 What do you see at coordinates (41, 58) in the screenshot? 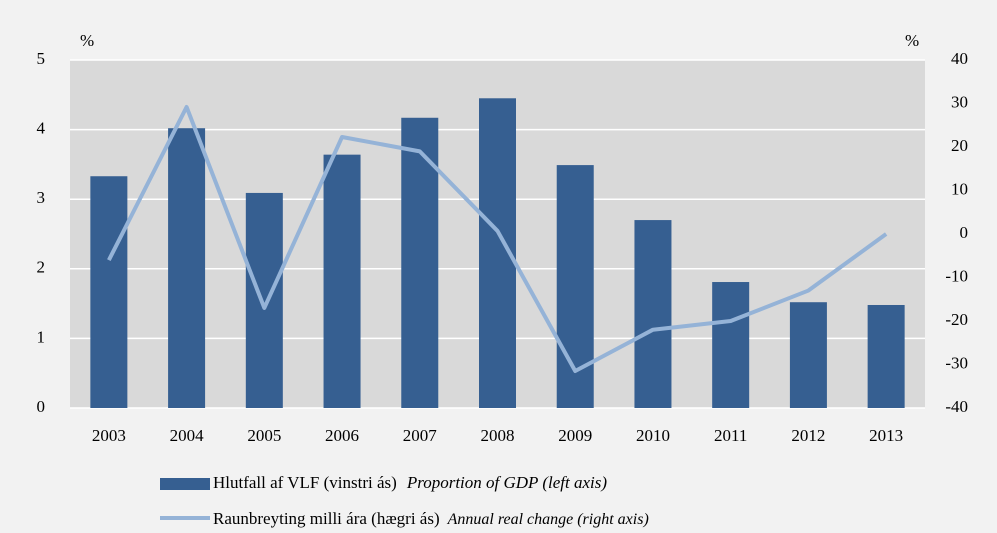
I see `y-tick-label: 5` at bounding box center [41, 58].